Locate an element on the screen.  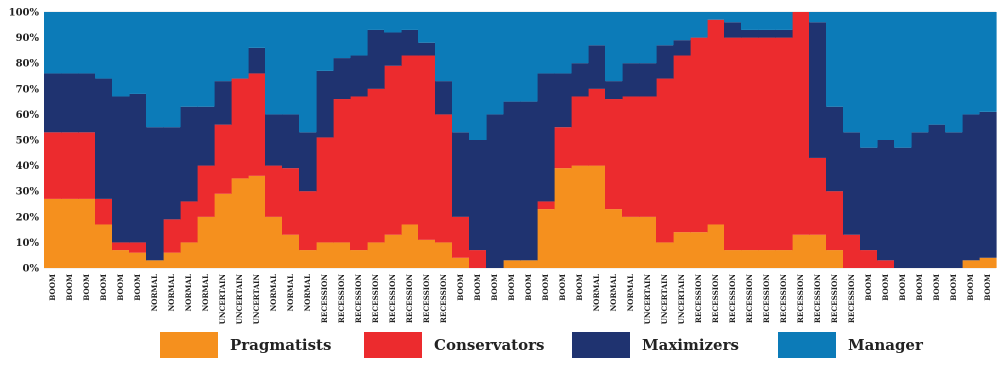
y-tick-label: 20% is located at coordinates (28, 217).